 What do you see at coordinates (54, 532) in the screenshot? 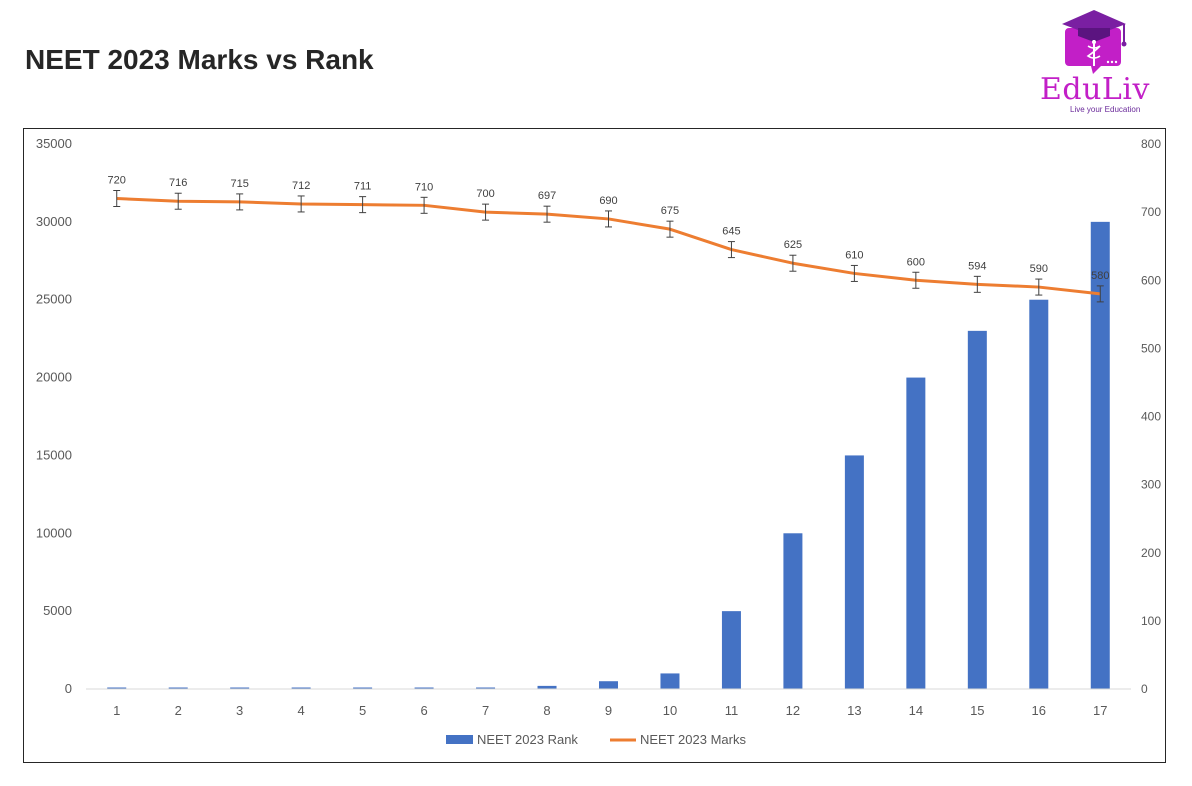
I see `left-tick-label: 10000` at bounding box center [54, 532].